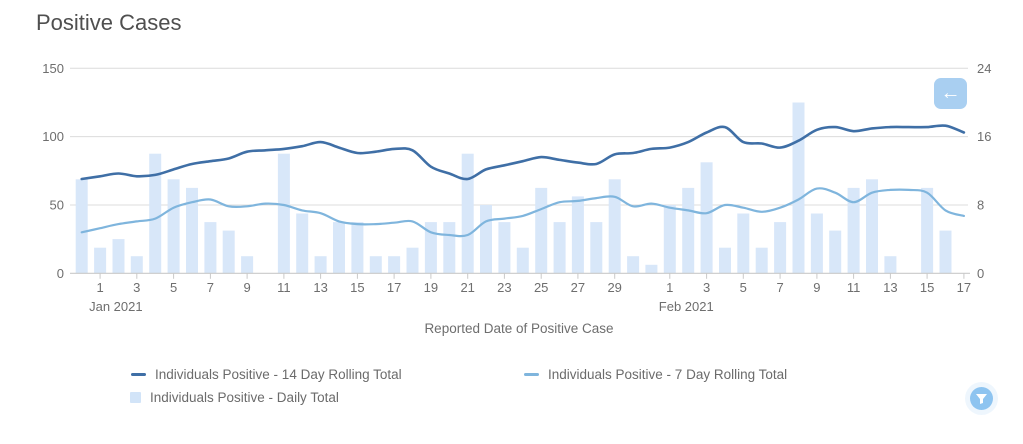 This screenshot has width=1023, height=444. I want to click on svg-text: 23, so click(504, 287).